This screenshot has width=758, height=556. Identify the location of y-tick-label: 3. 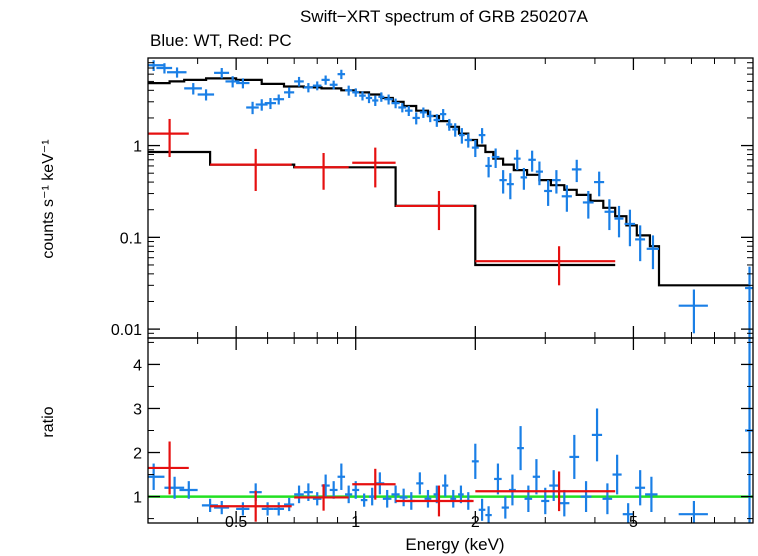
(137, 409).